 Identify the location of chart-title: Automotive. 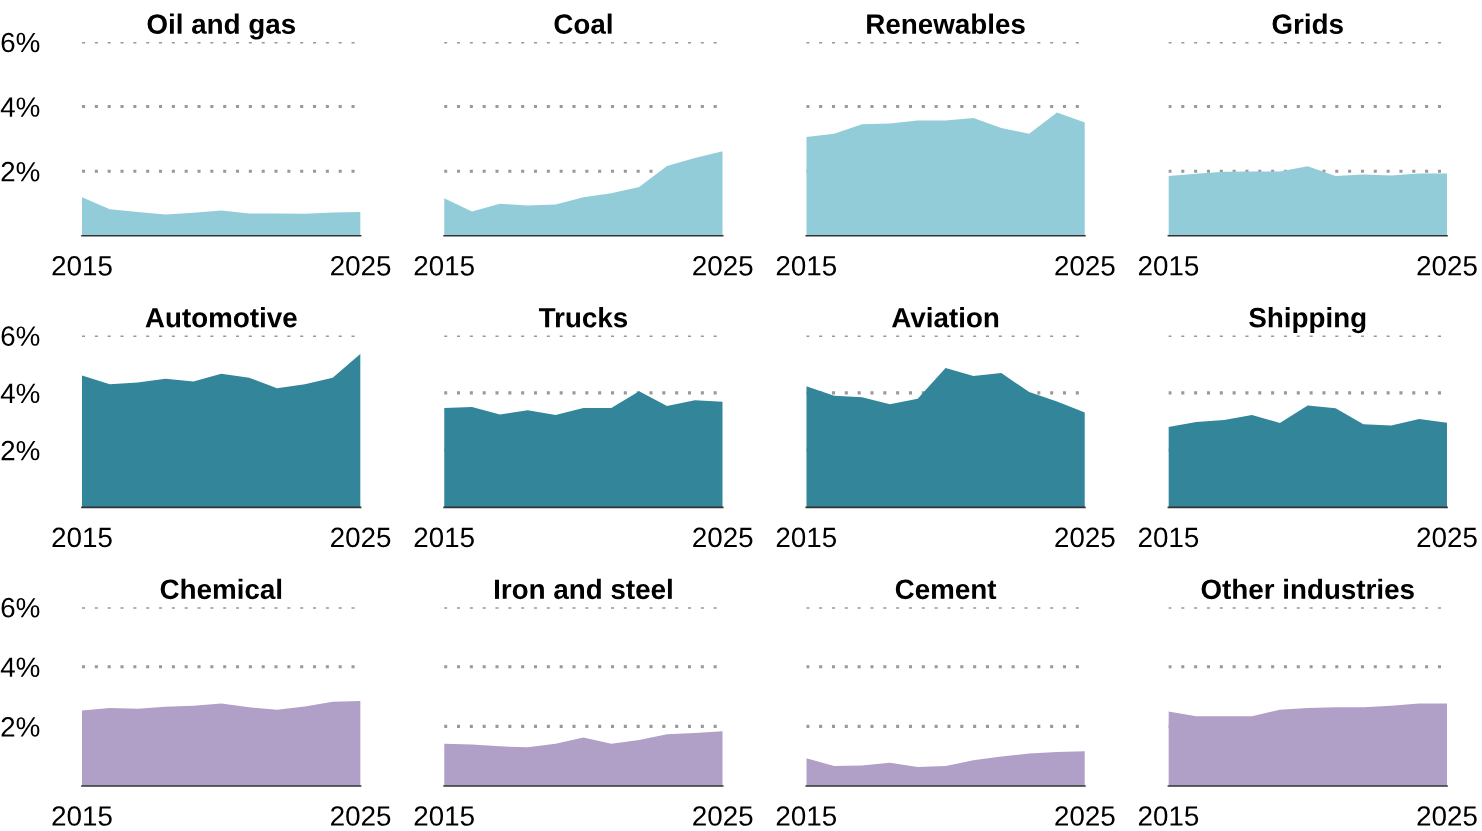
(221, 317).